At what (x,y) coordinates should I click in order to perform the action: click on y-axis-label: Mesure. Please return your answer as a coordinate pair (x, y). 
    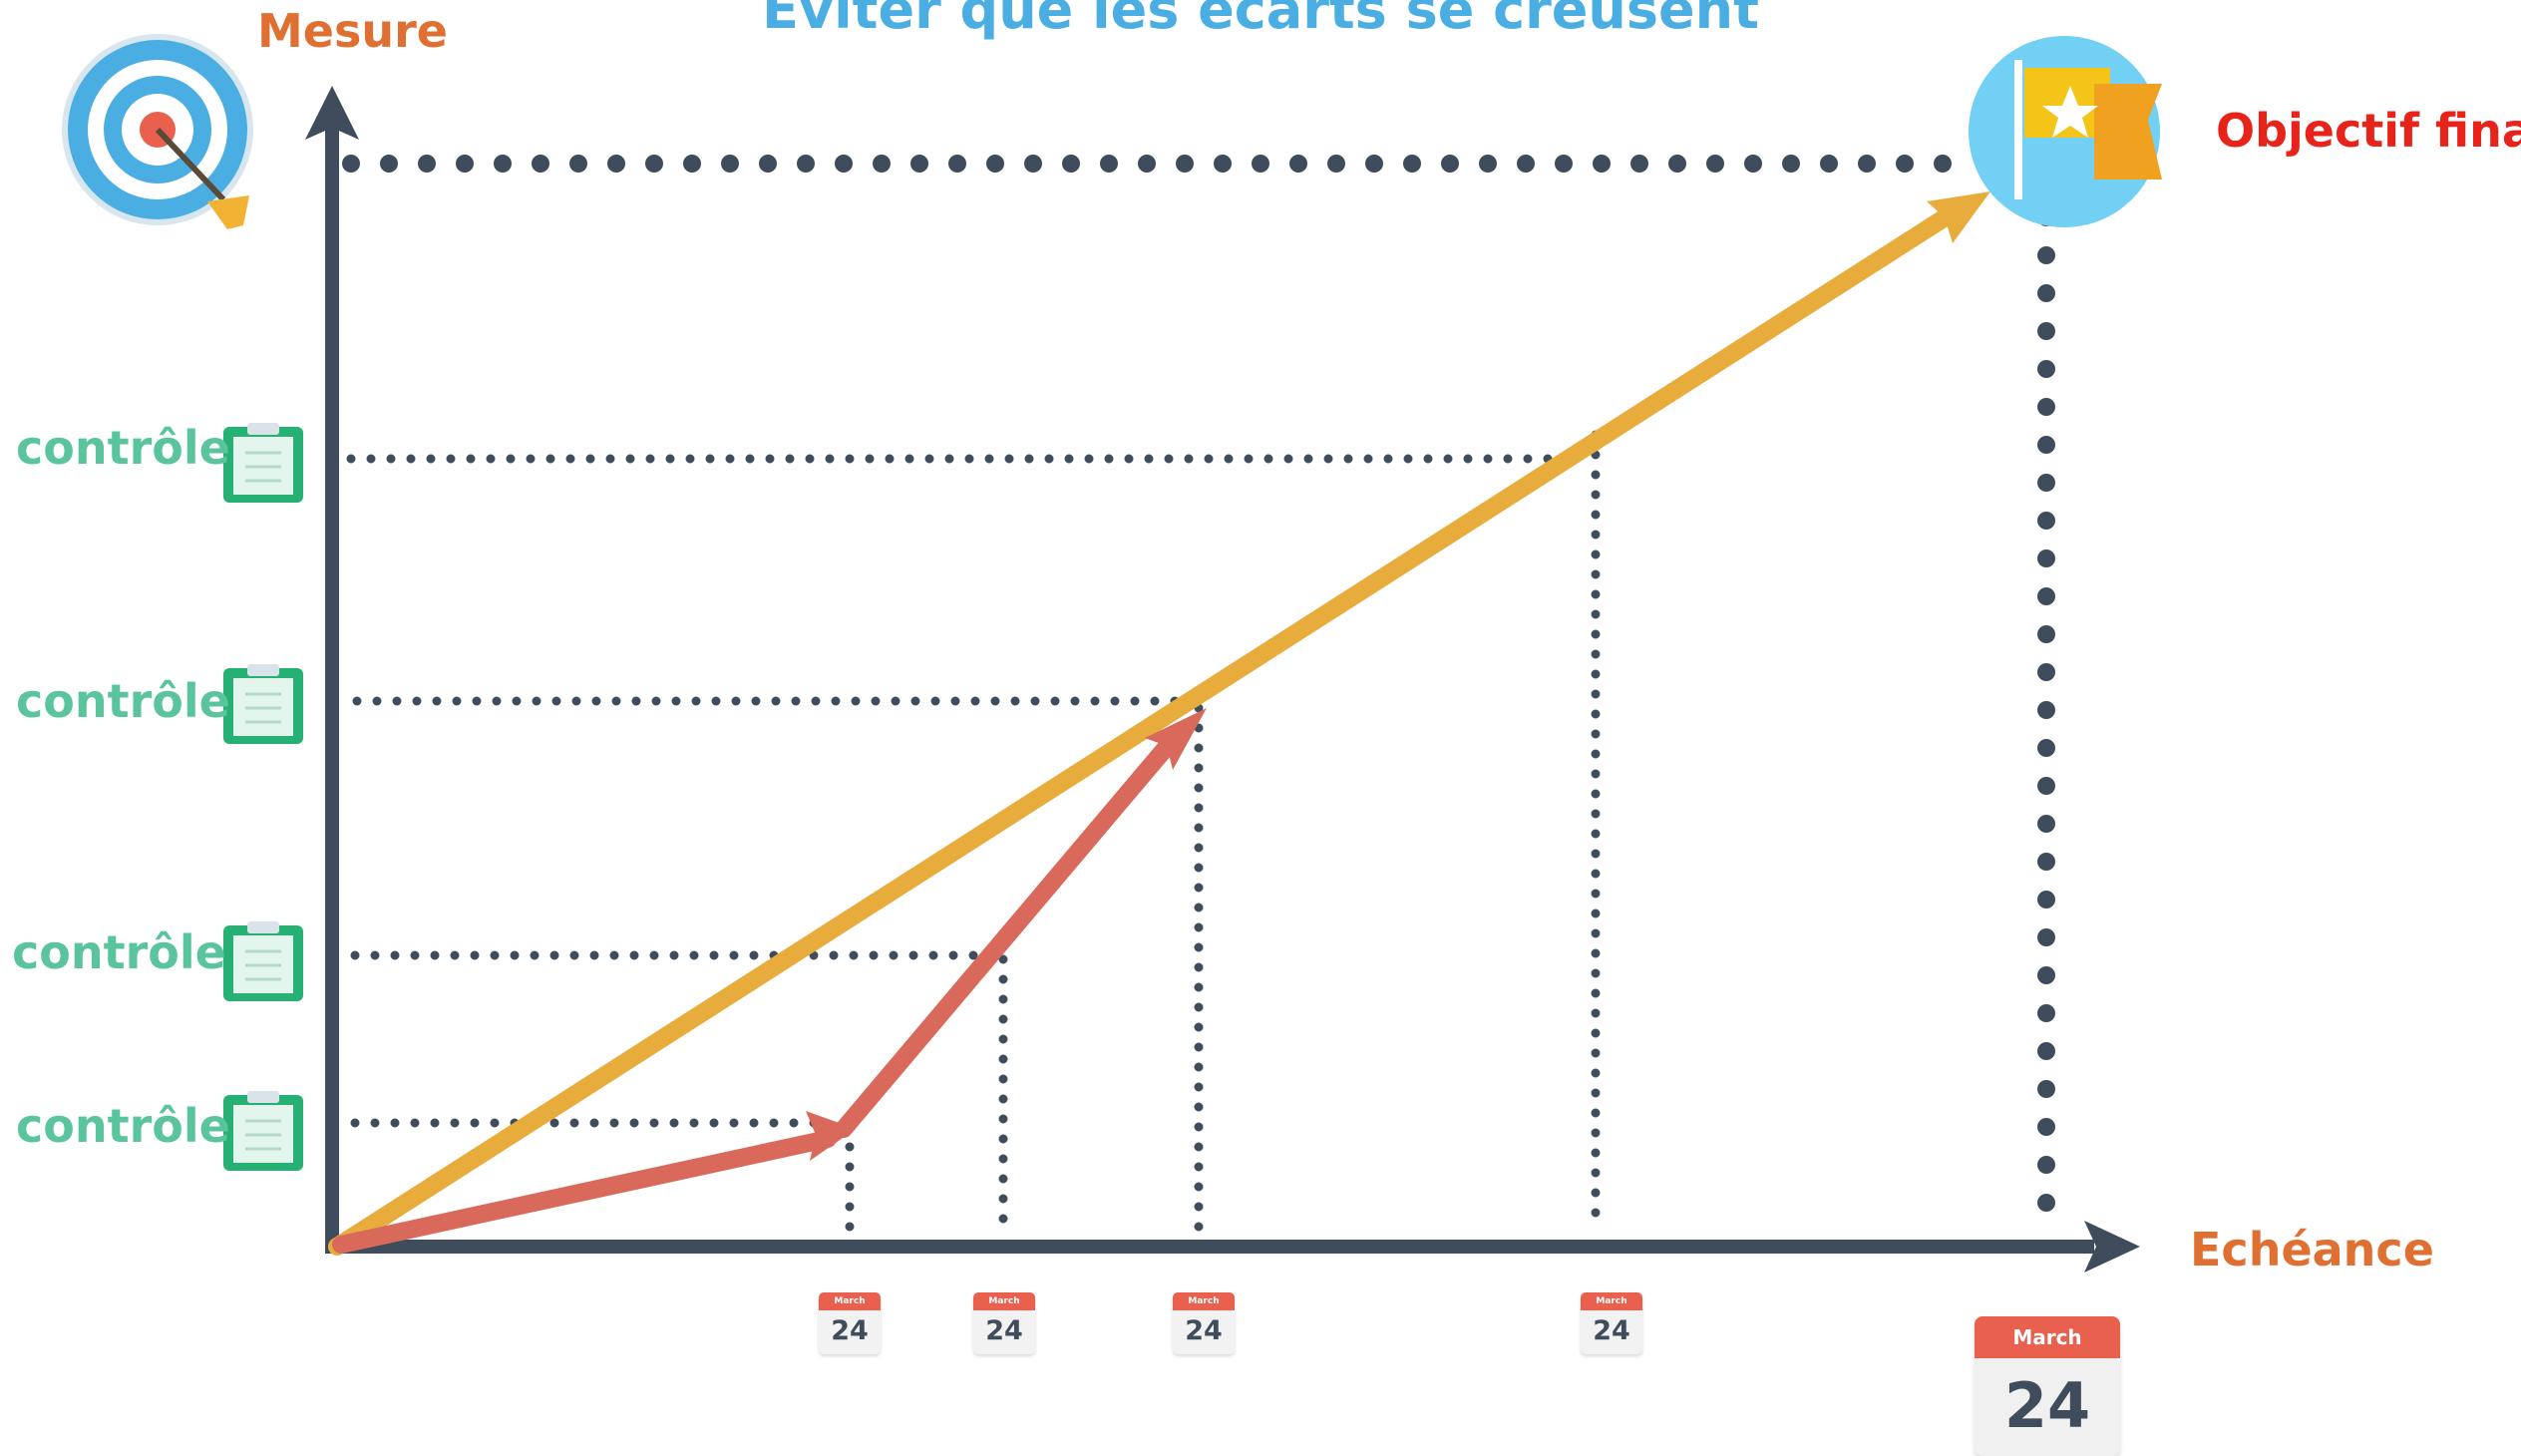
    Looking at the image, I should click on (353, 31).